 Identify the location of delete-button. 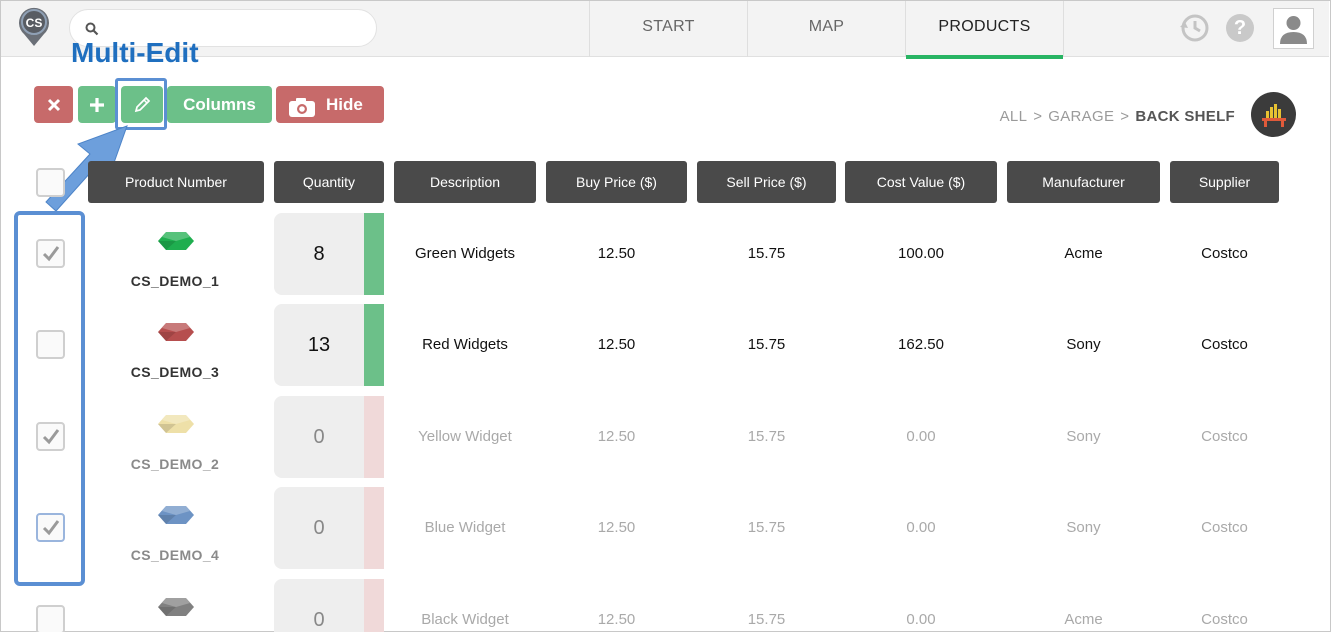
(53, 104).